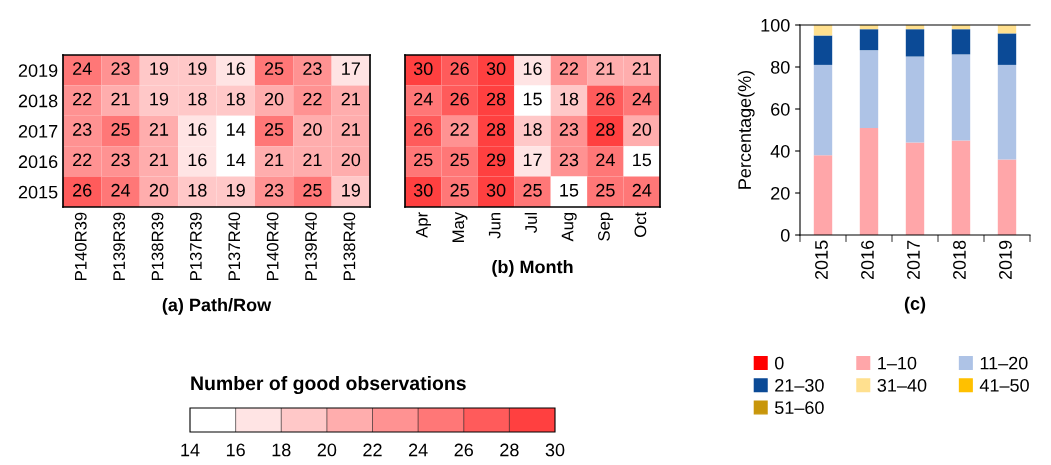 The width and height of the screenshot is (1051, 465). Describe the element at coordinates (349, 246) in the screenshot. I see `x-tick-label: P138R40` at that location.